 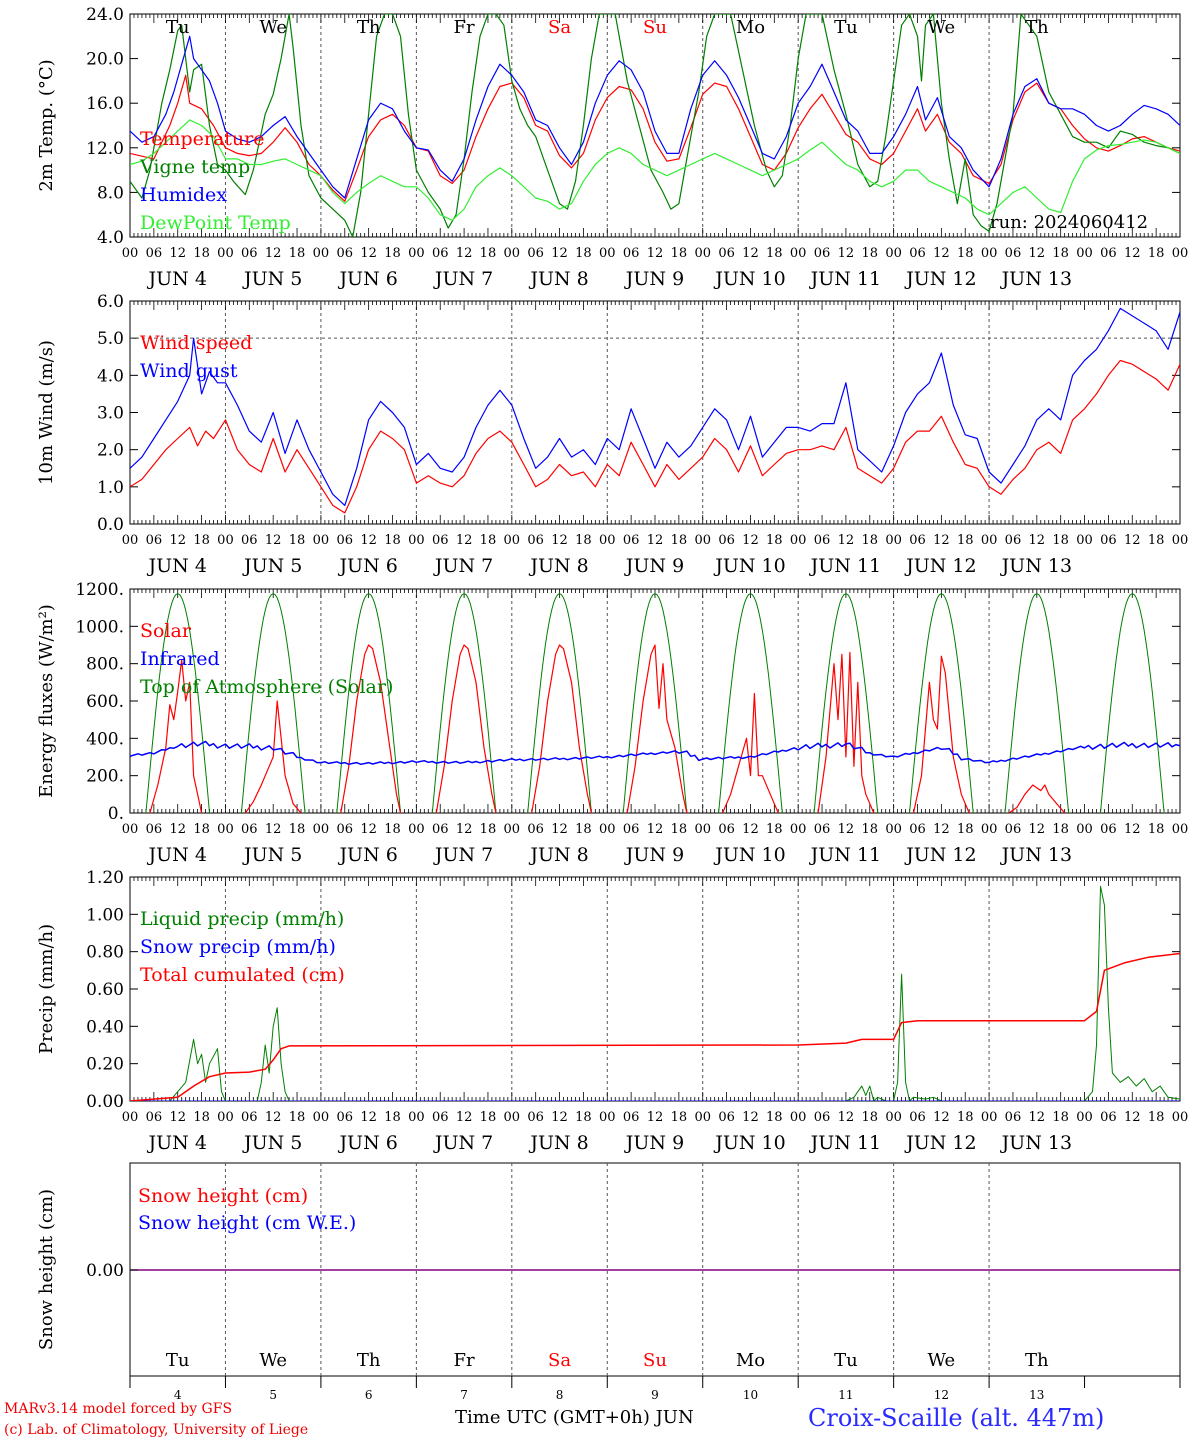 What do you see at coordinates (941, 1395) in the screenshot?
I see `day-number-label: 12` at bounding box center [941, 1395].